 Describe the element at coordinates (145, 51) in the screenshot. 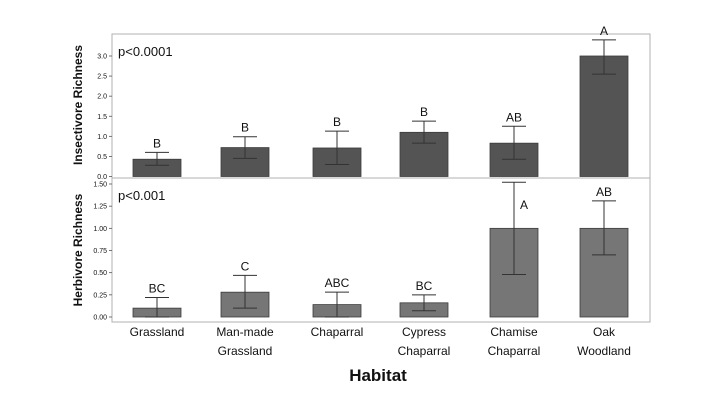

I see `p-value-annotation: p<0.0001` at that location.